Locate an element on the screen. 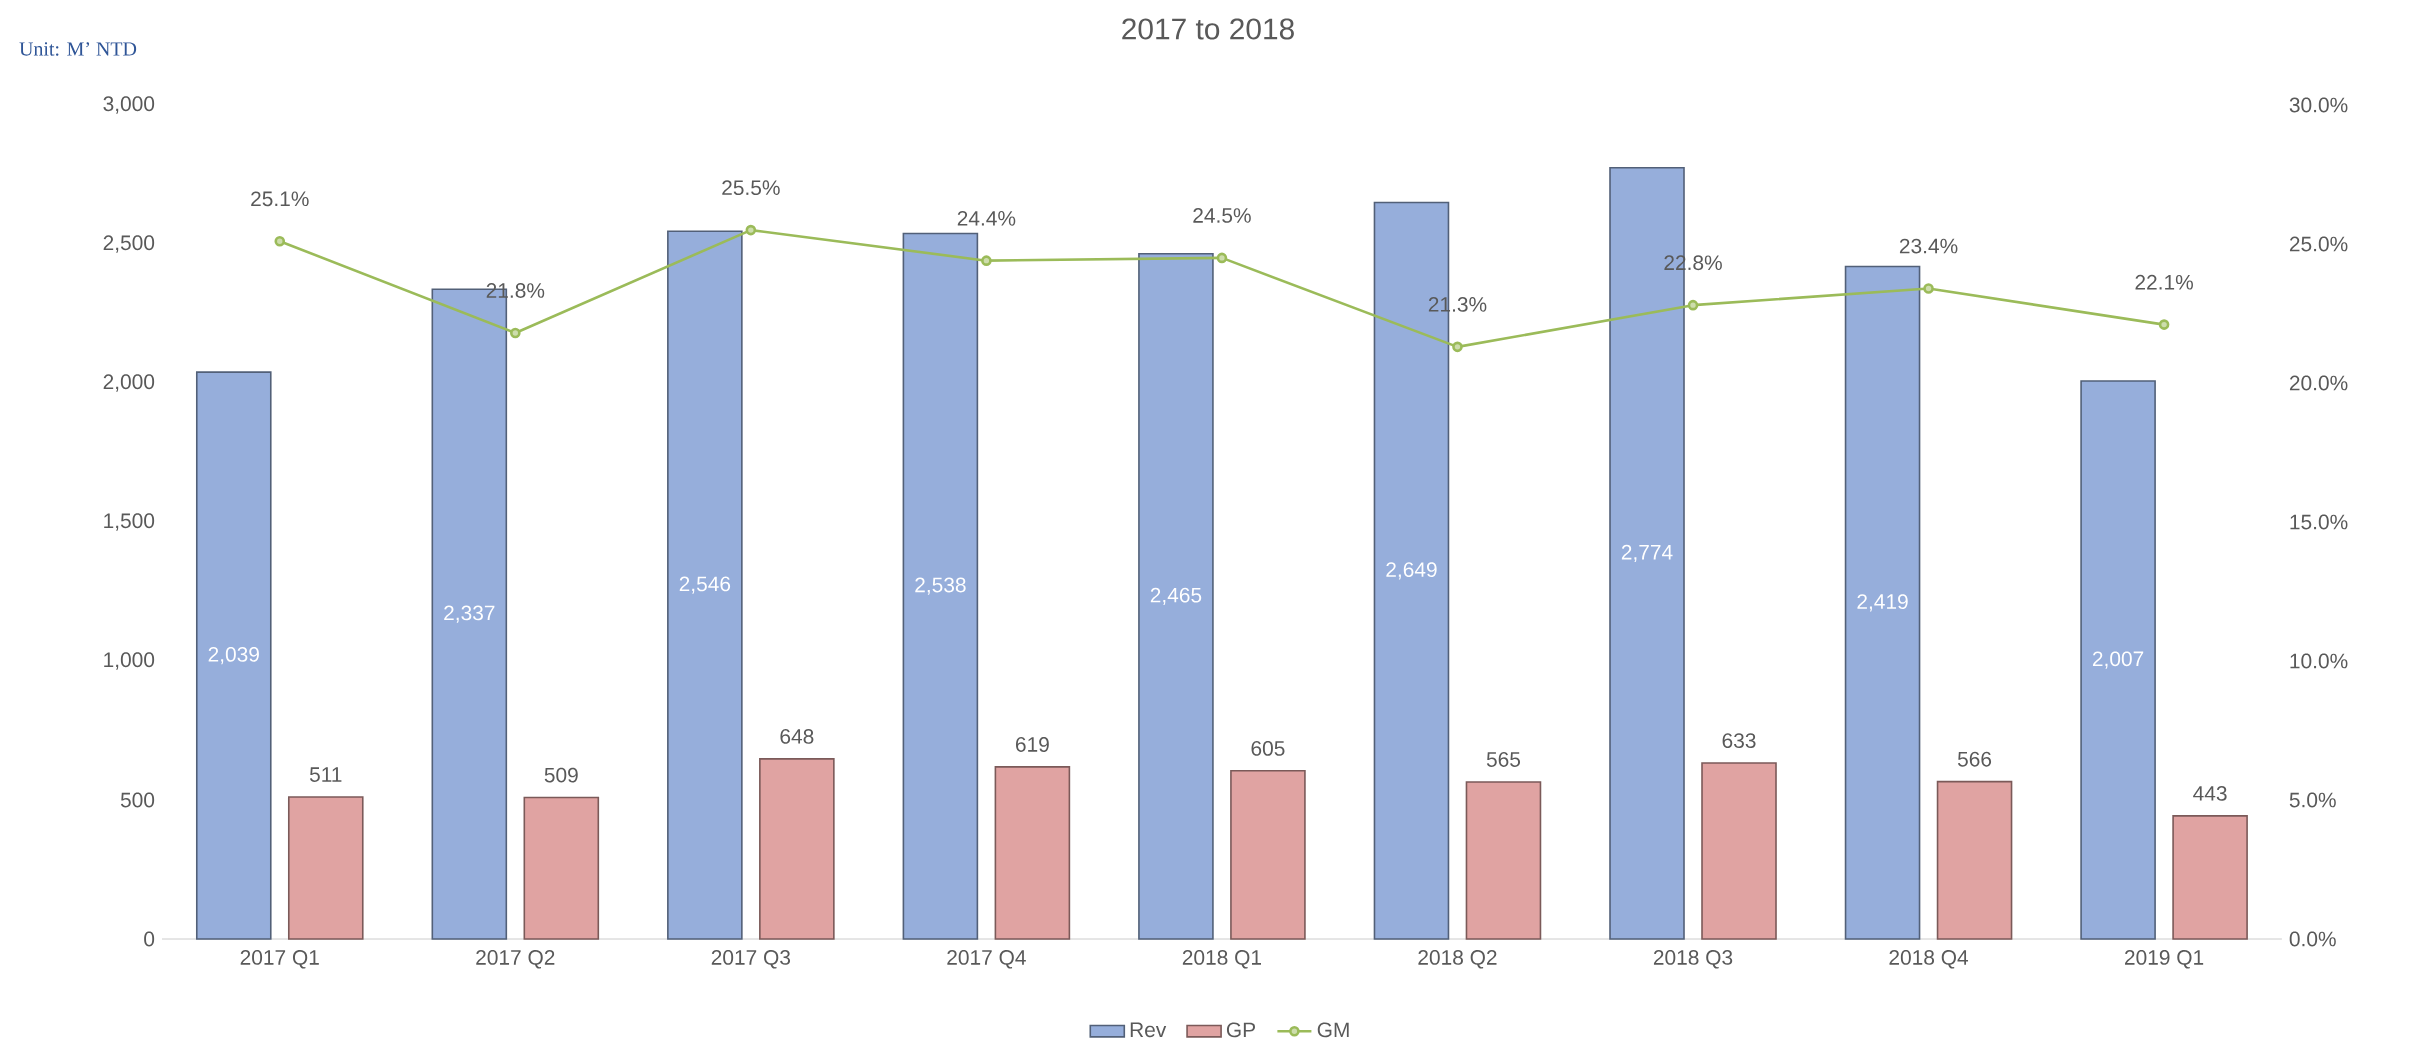 This screenshot has height=1059, width=2418. data-label: 443 is located at coordinates (2210, 793).